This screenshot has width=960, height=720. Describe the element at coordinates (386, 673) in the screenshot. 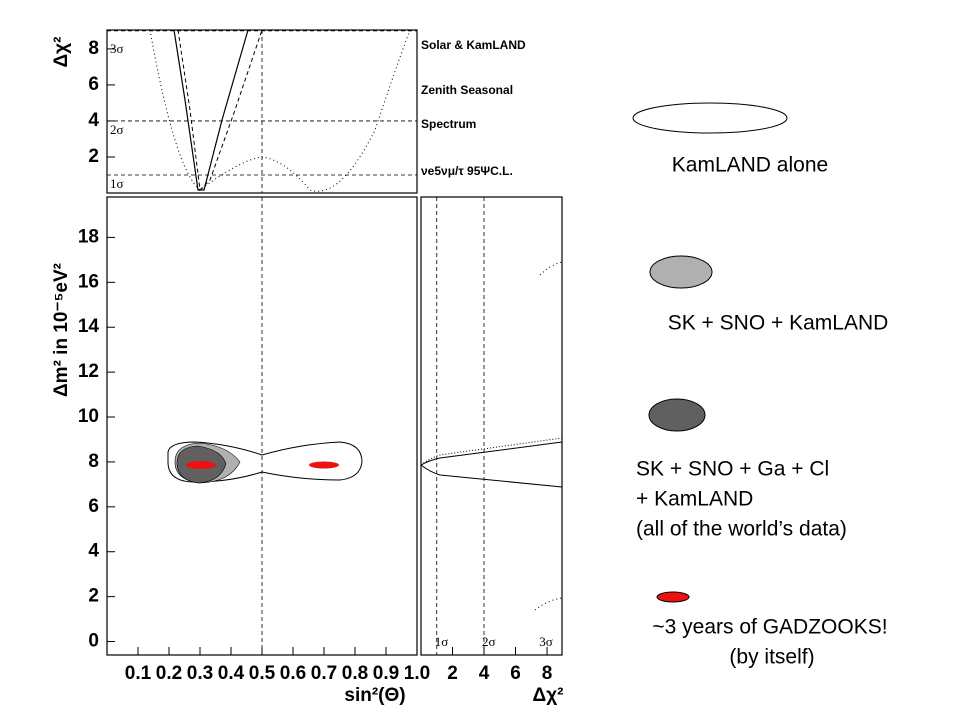

I see `x-tick-label: 0.9` at that location.